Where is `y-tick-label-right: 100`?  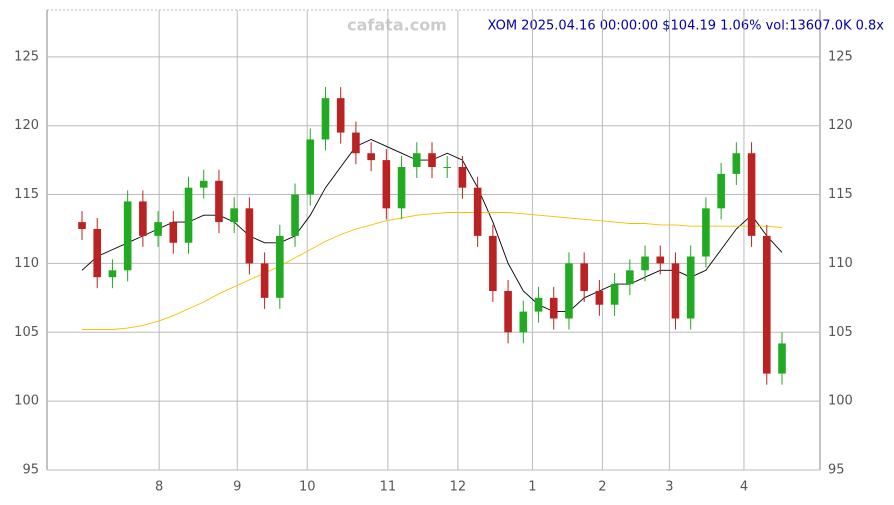 y-tick-label-right: 100 is located at coordinates (840, 401).